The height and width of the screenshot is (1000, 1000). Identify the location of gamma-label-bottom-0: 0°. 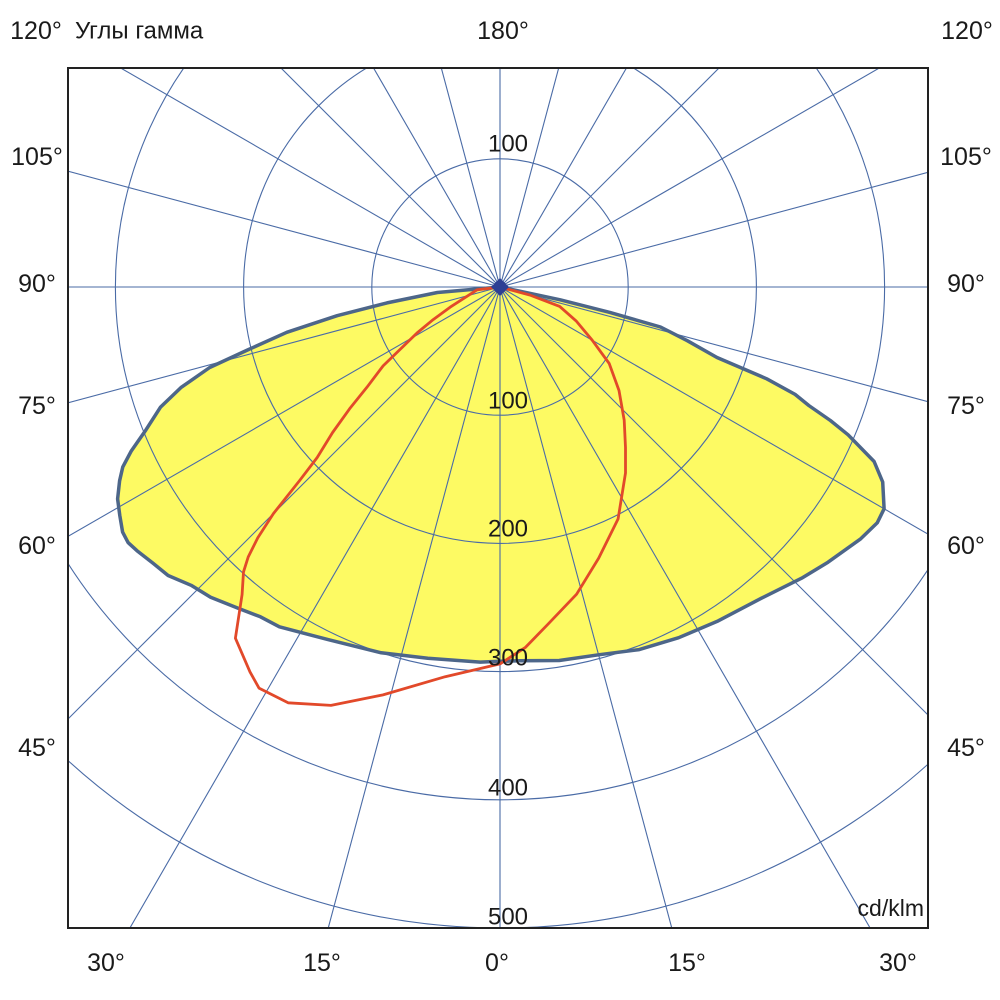
(497, 963).